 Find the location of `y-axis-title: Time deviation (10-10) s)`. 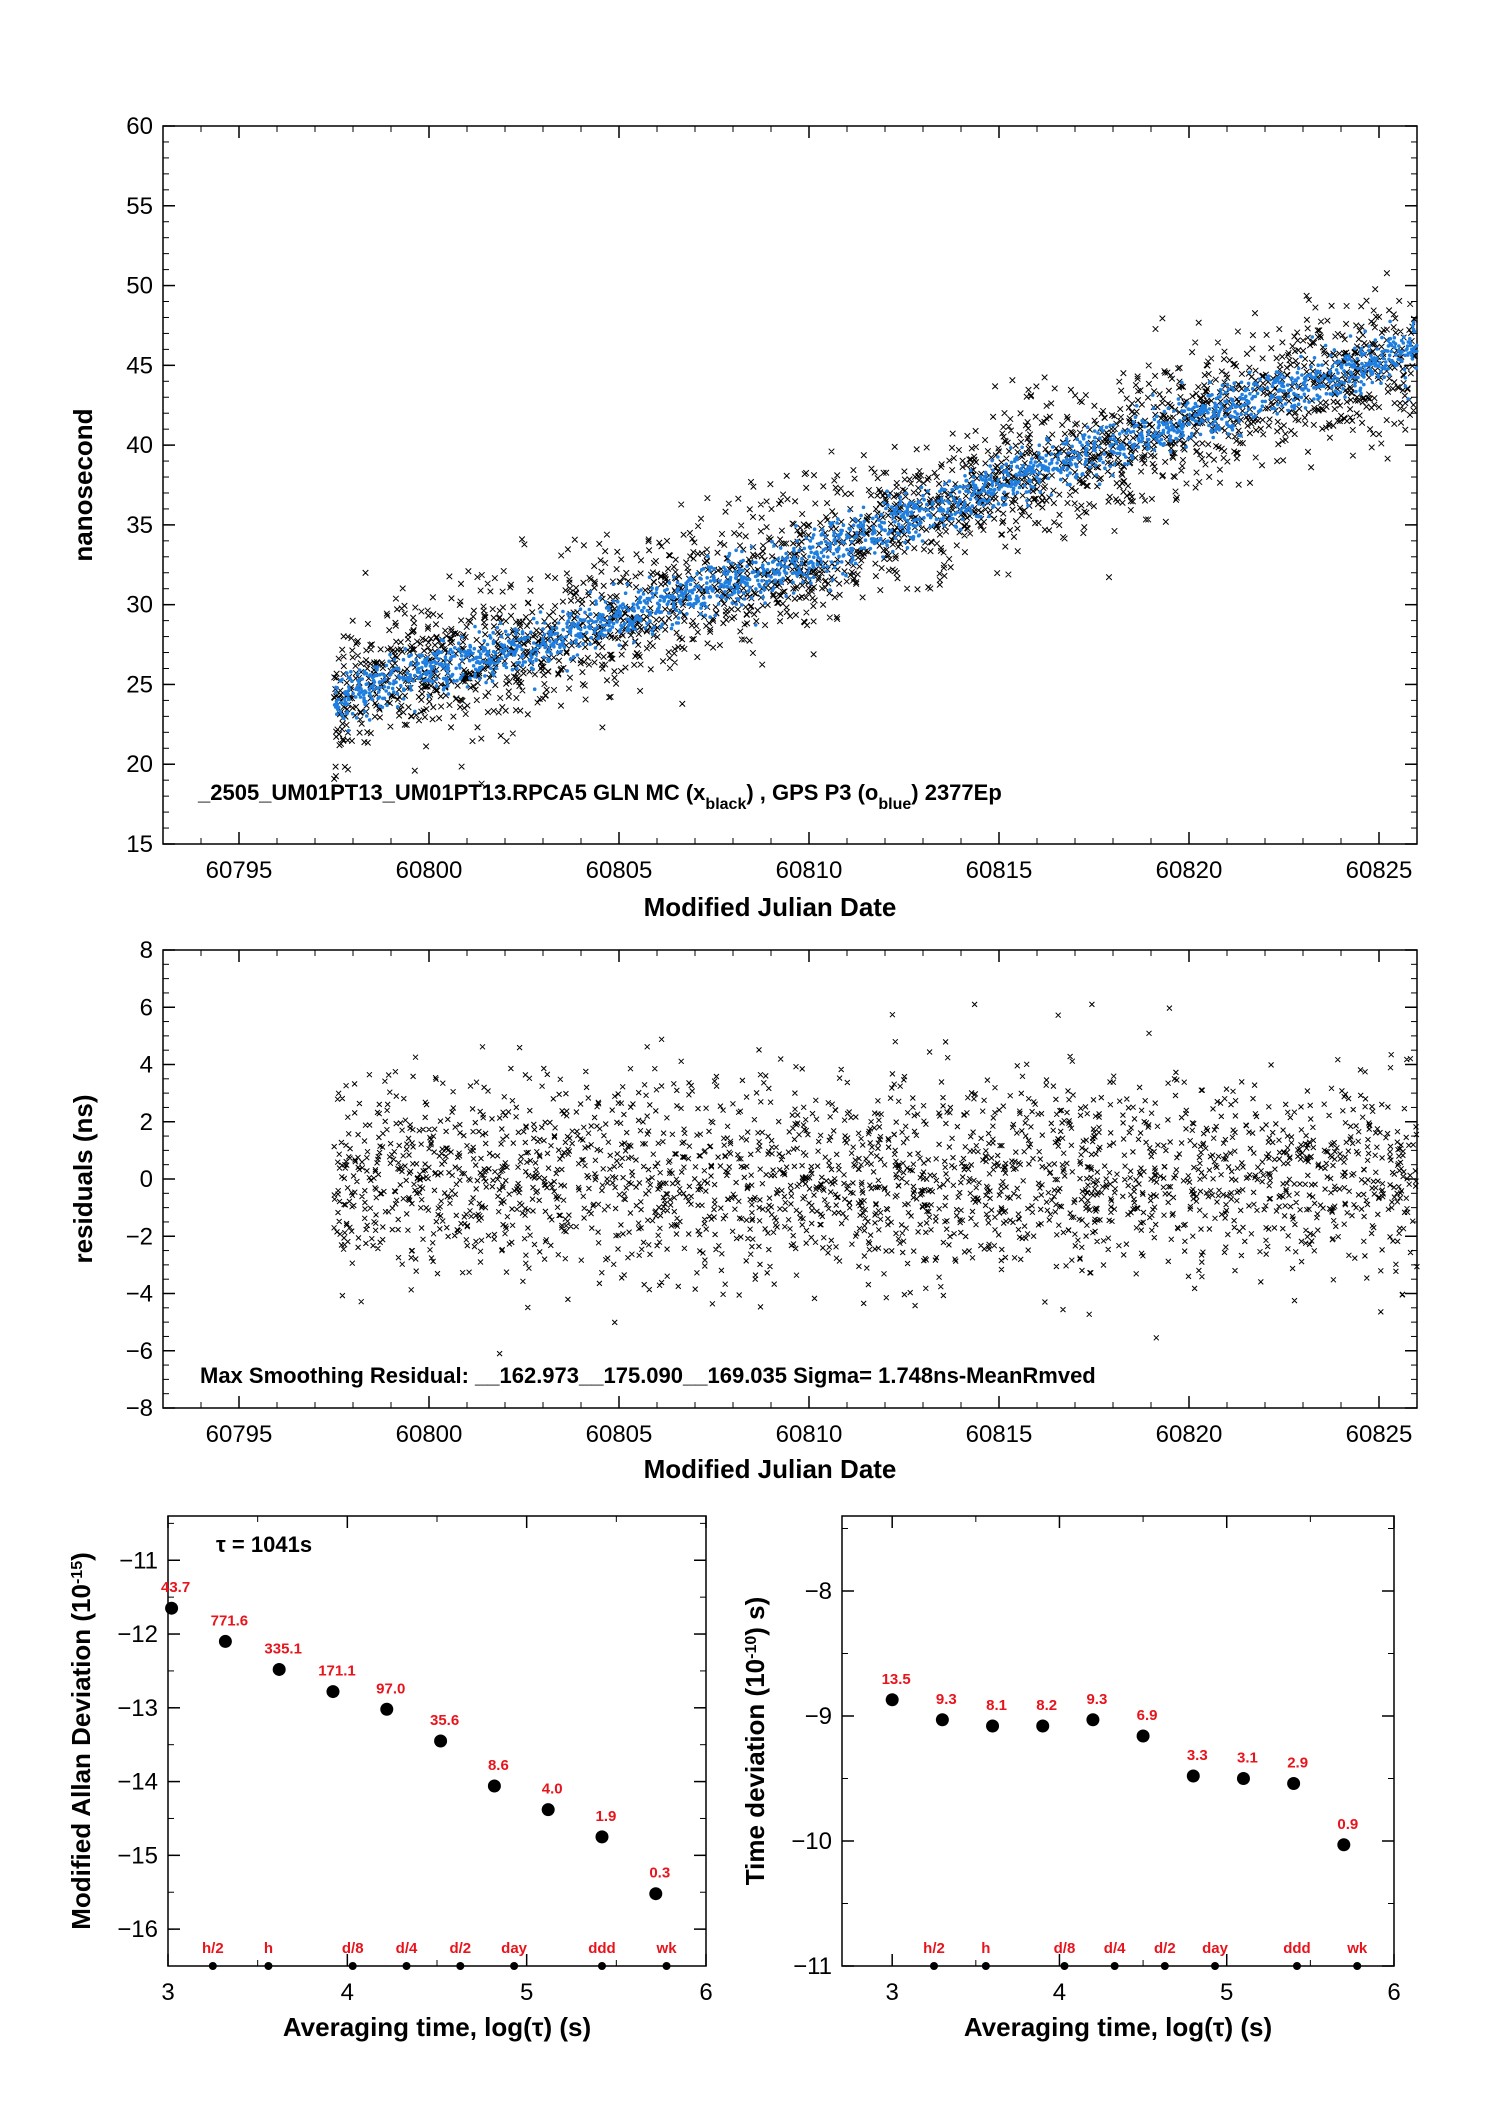

y-axis-title: Time deviation (10-10) s) is located at coordinates (755, 1741).